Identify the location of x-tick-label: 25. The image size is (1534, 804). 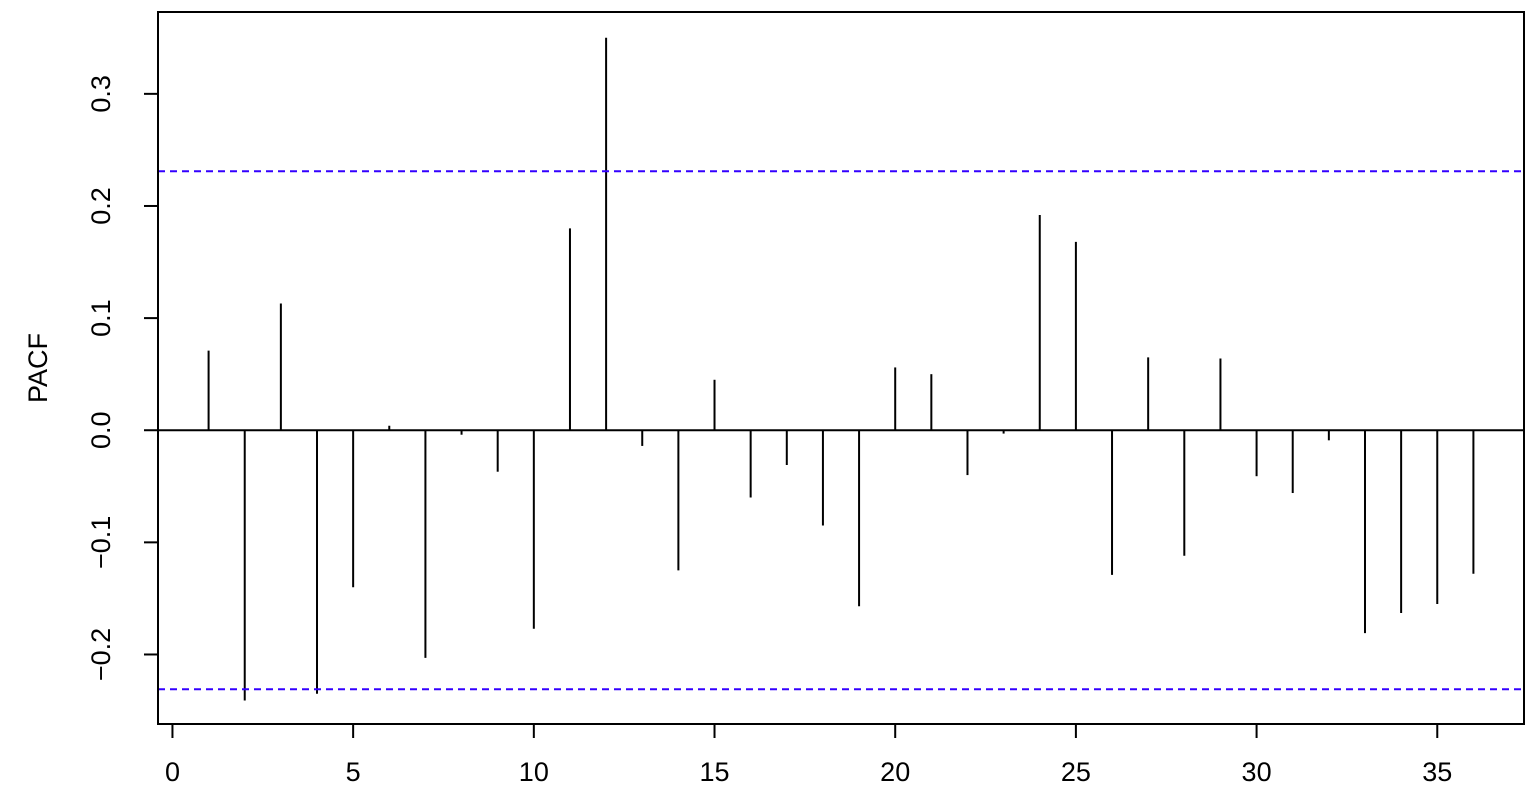
(1076, 772).